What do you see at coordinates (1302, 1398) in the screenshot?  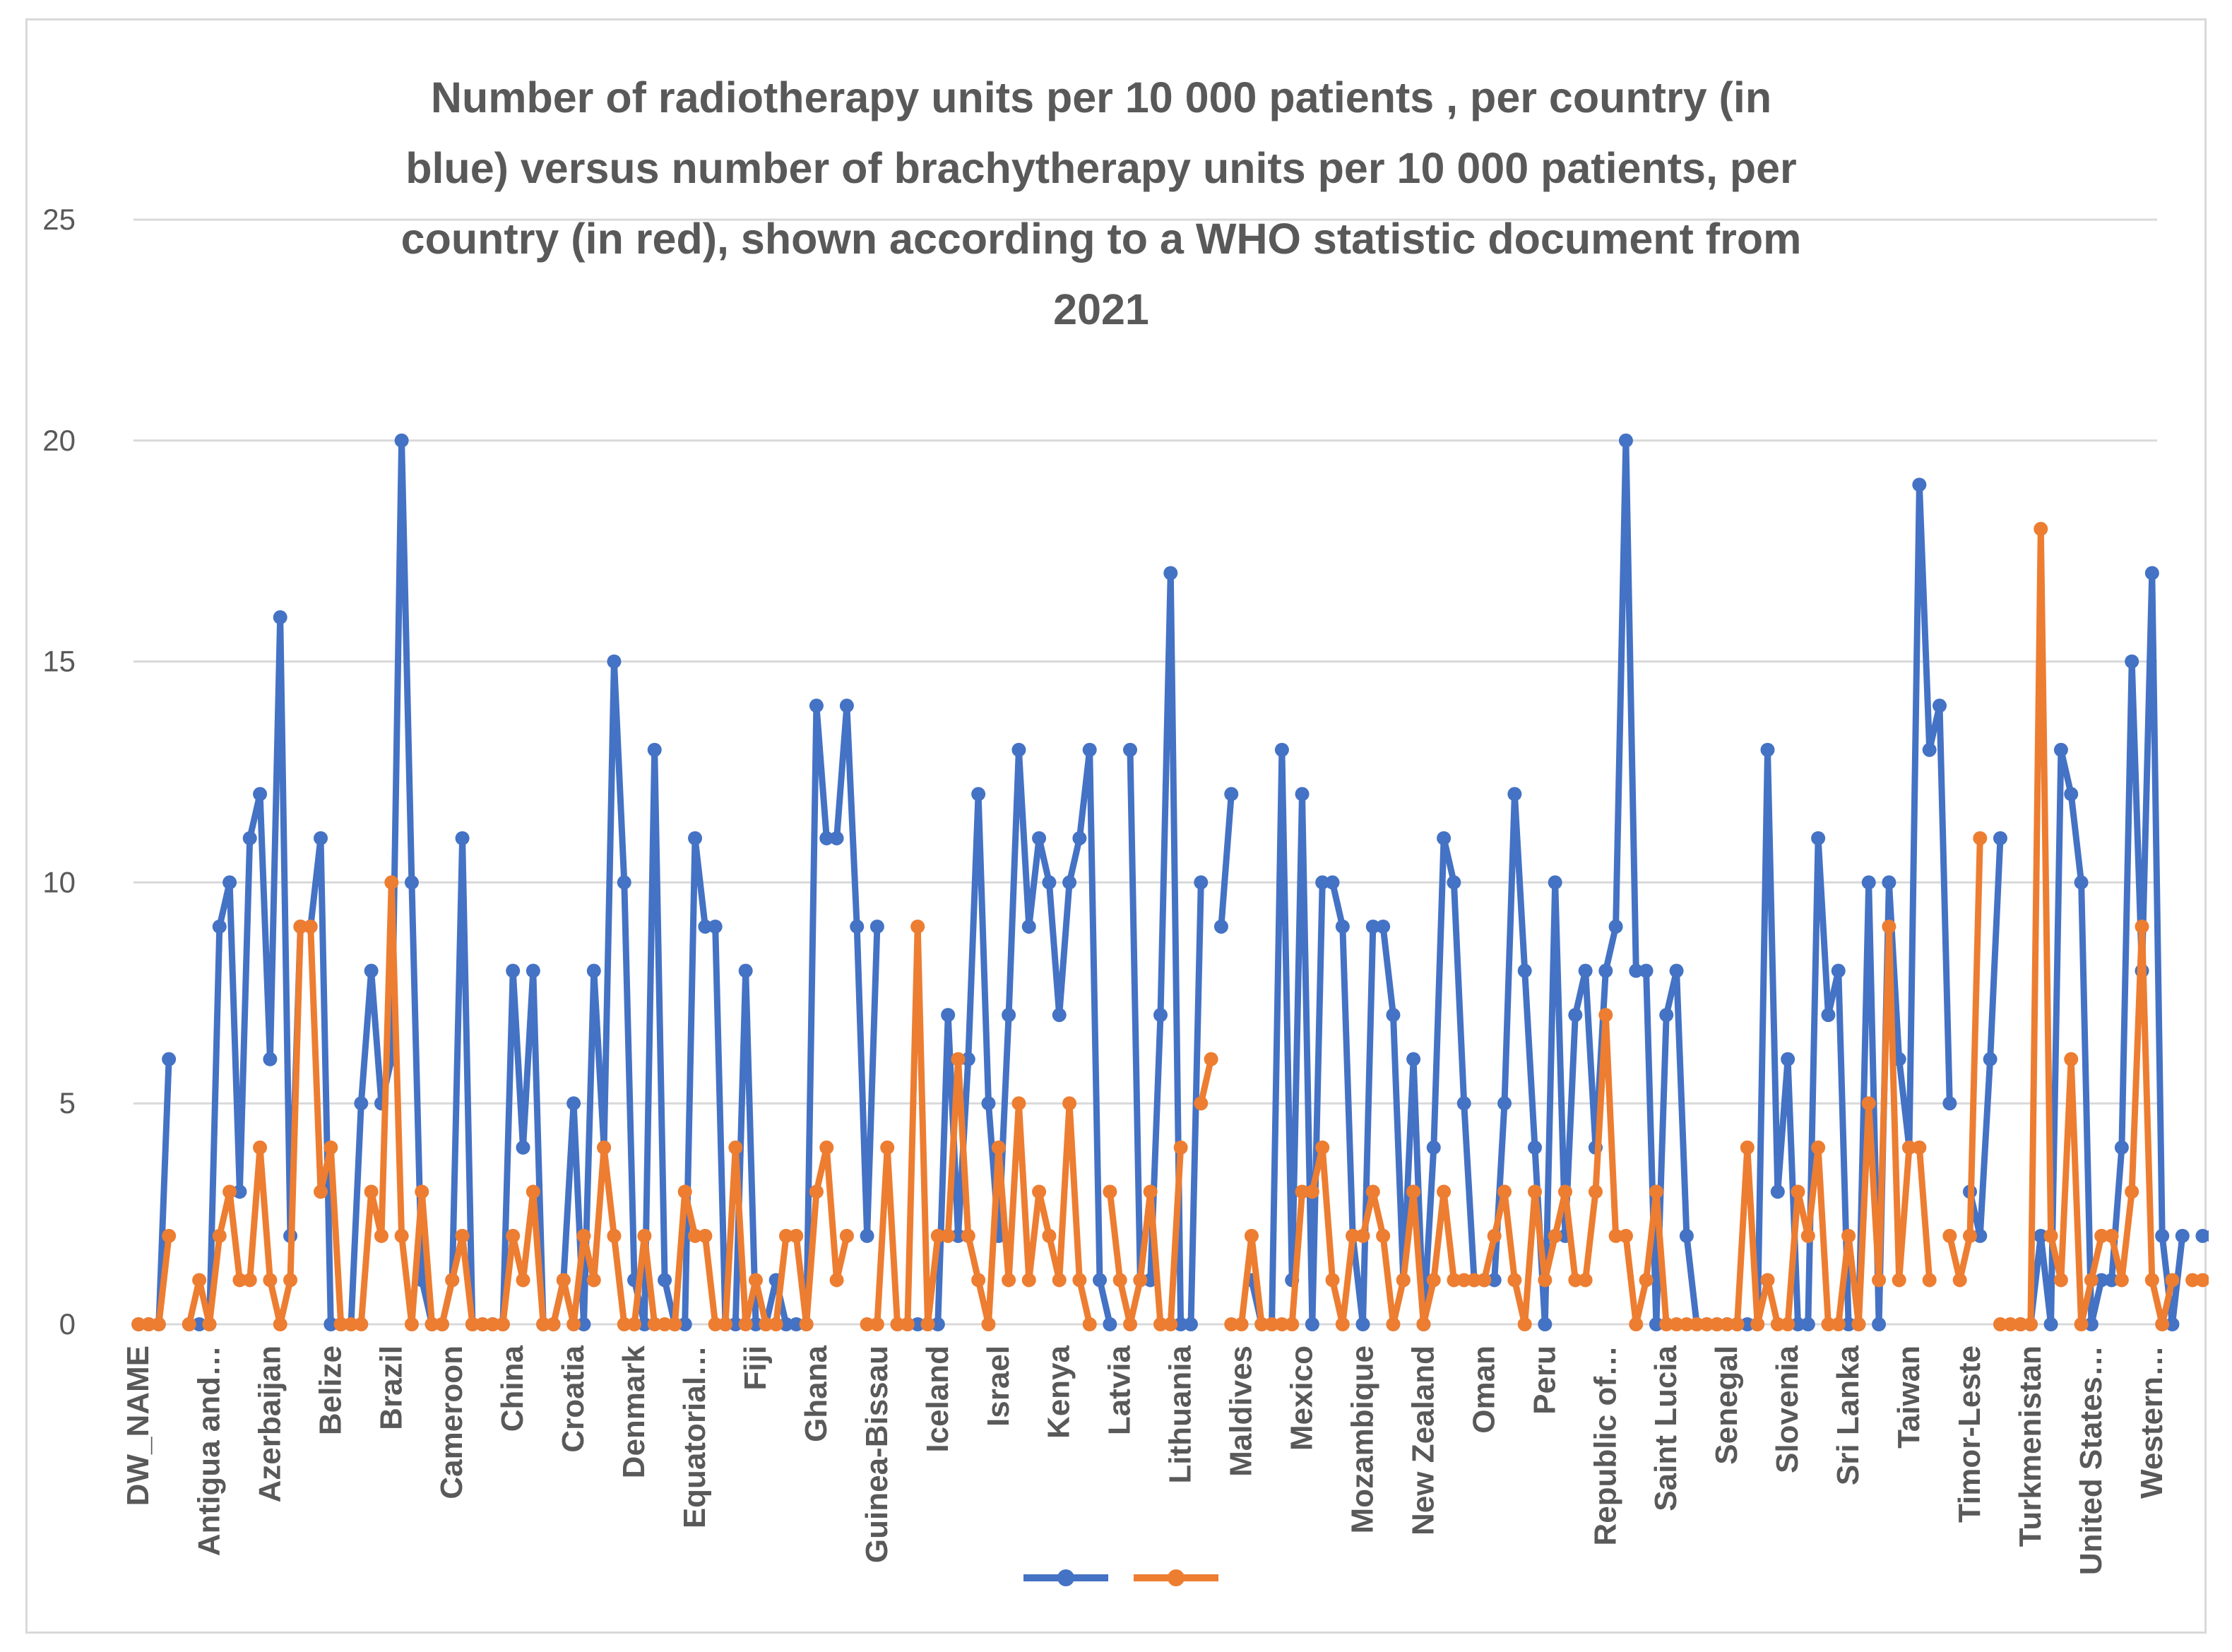 I see `x-tick-label: Mexico` at bounding box center [1302, 1398].